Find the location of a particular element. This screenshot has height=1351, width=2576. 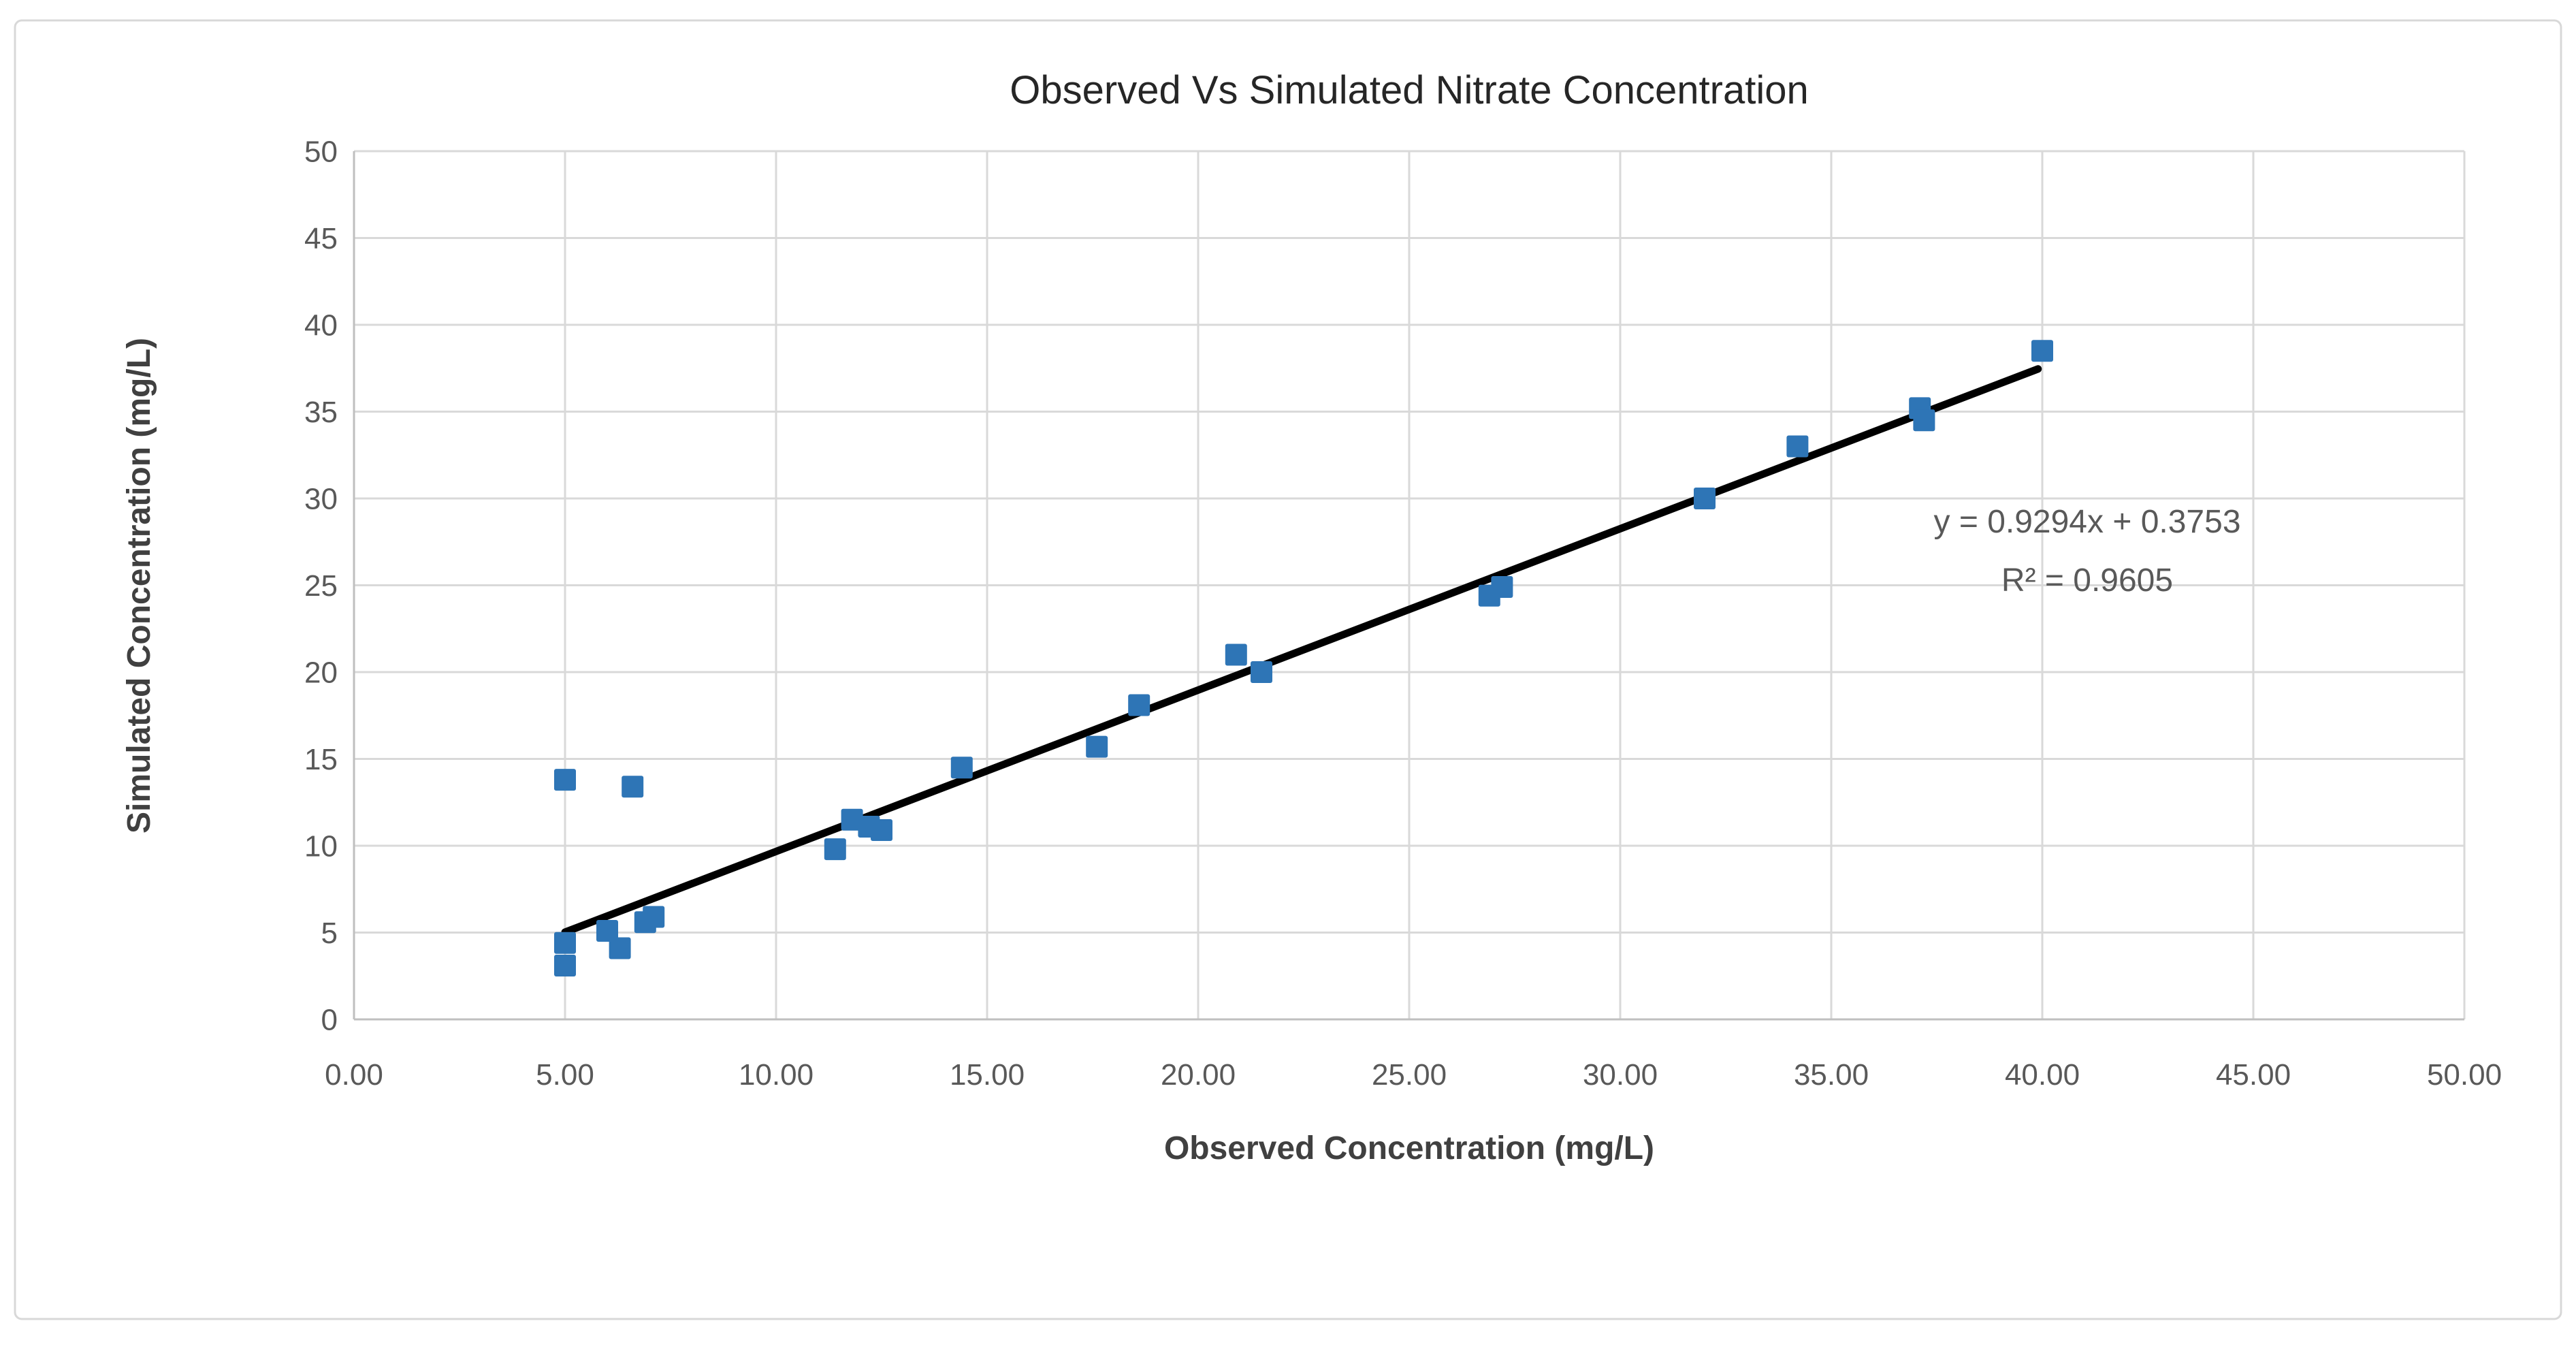

y-tick-label: 15 is located at coordinates (321, 759).